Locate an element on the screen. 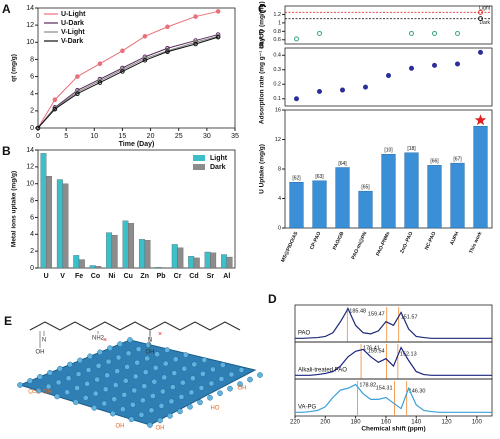 This screenshot has width=500, height=439. x-tick-label: PAO/GB is located at coordinates (339, 241).